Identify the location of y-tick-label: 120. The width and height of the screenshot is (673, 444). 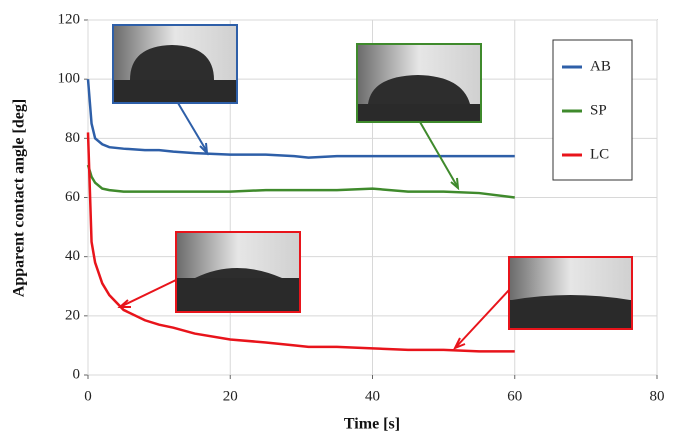
(69, 19).